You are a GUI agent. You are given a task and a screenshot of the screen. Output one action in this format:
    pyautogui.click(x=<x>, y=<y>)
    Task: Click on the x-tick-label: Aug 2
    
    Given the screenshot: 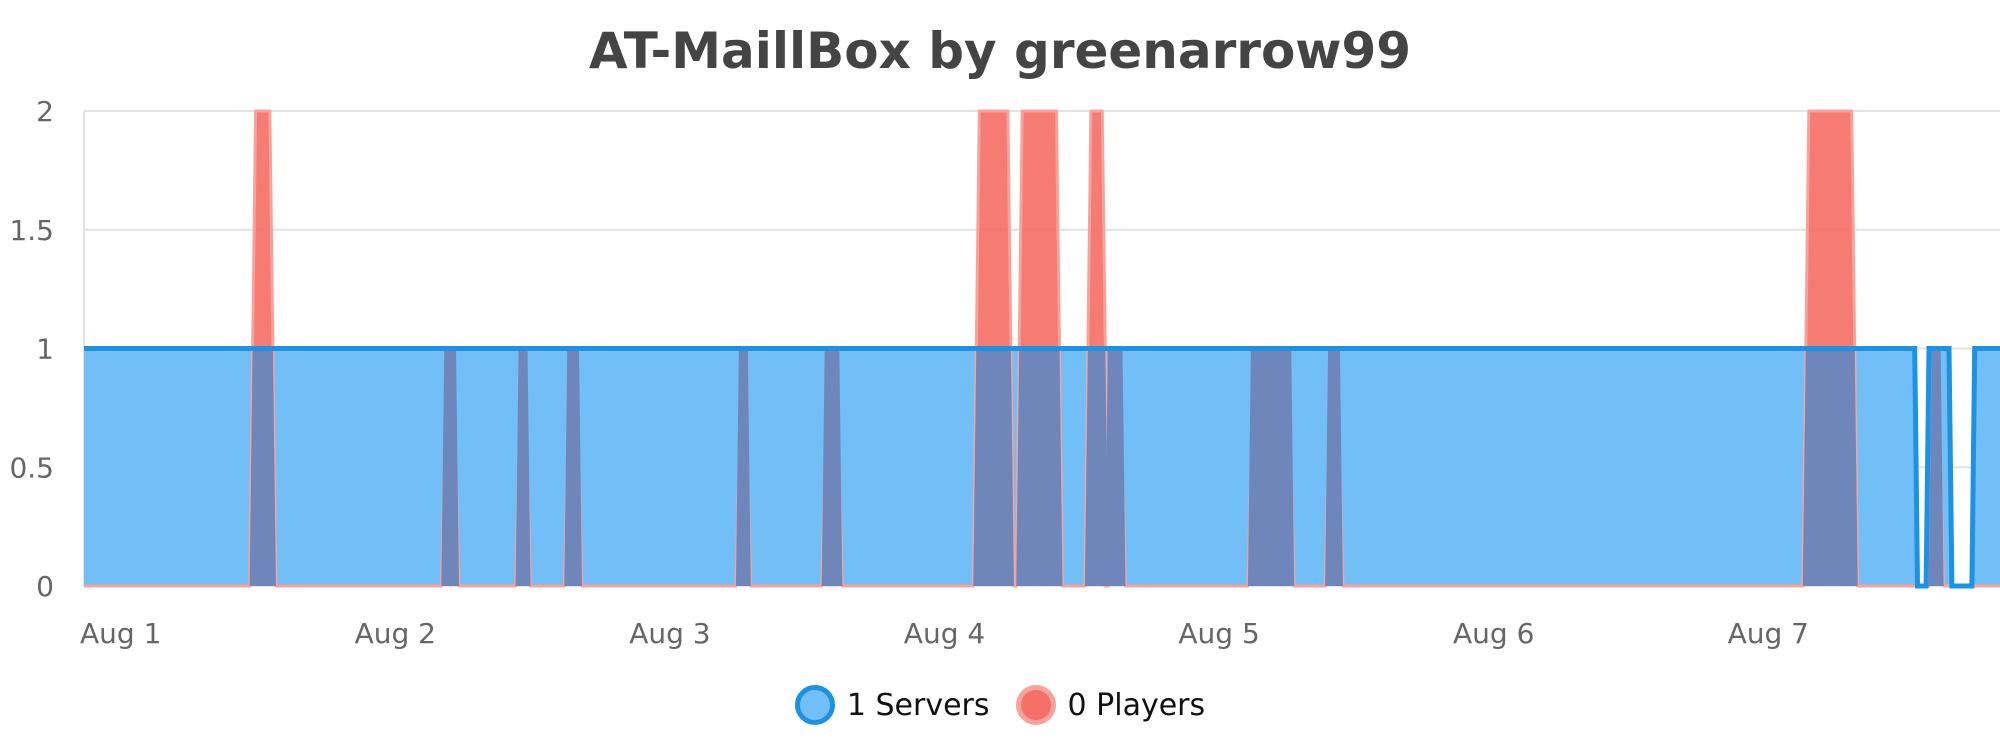 What is the action you would take?
    pyautogui.click(x=395, y=633)
    